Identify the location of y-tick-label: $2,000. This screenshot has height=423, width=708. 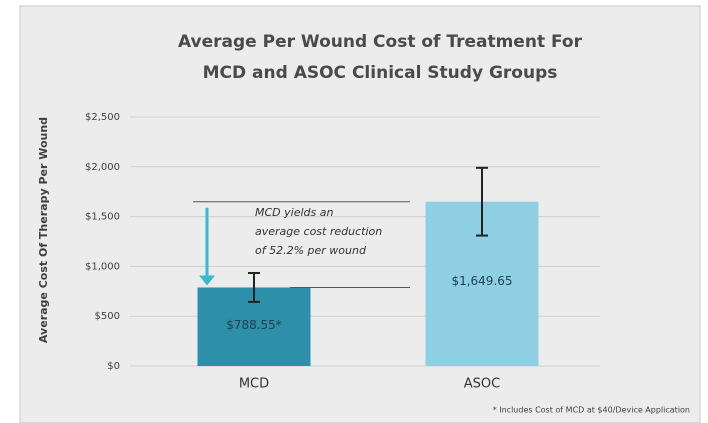
(102, 167).